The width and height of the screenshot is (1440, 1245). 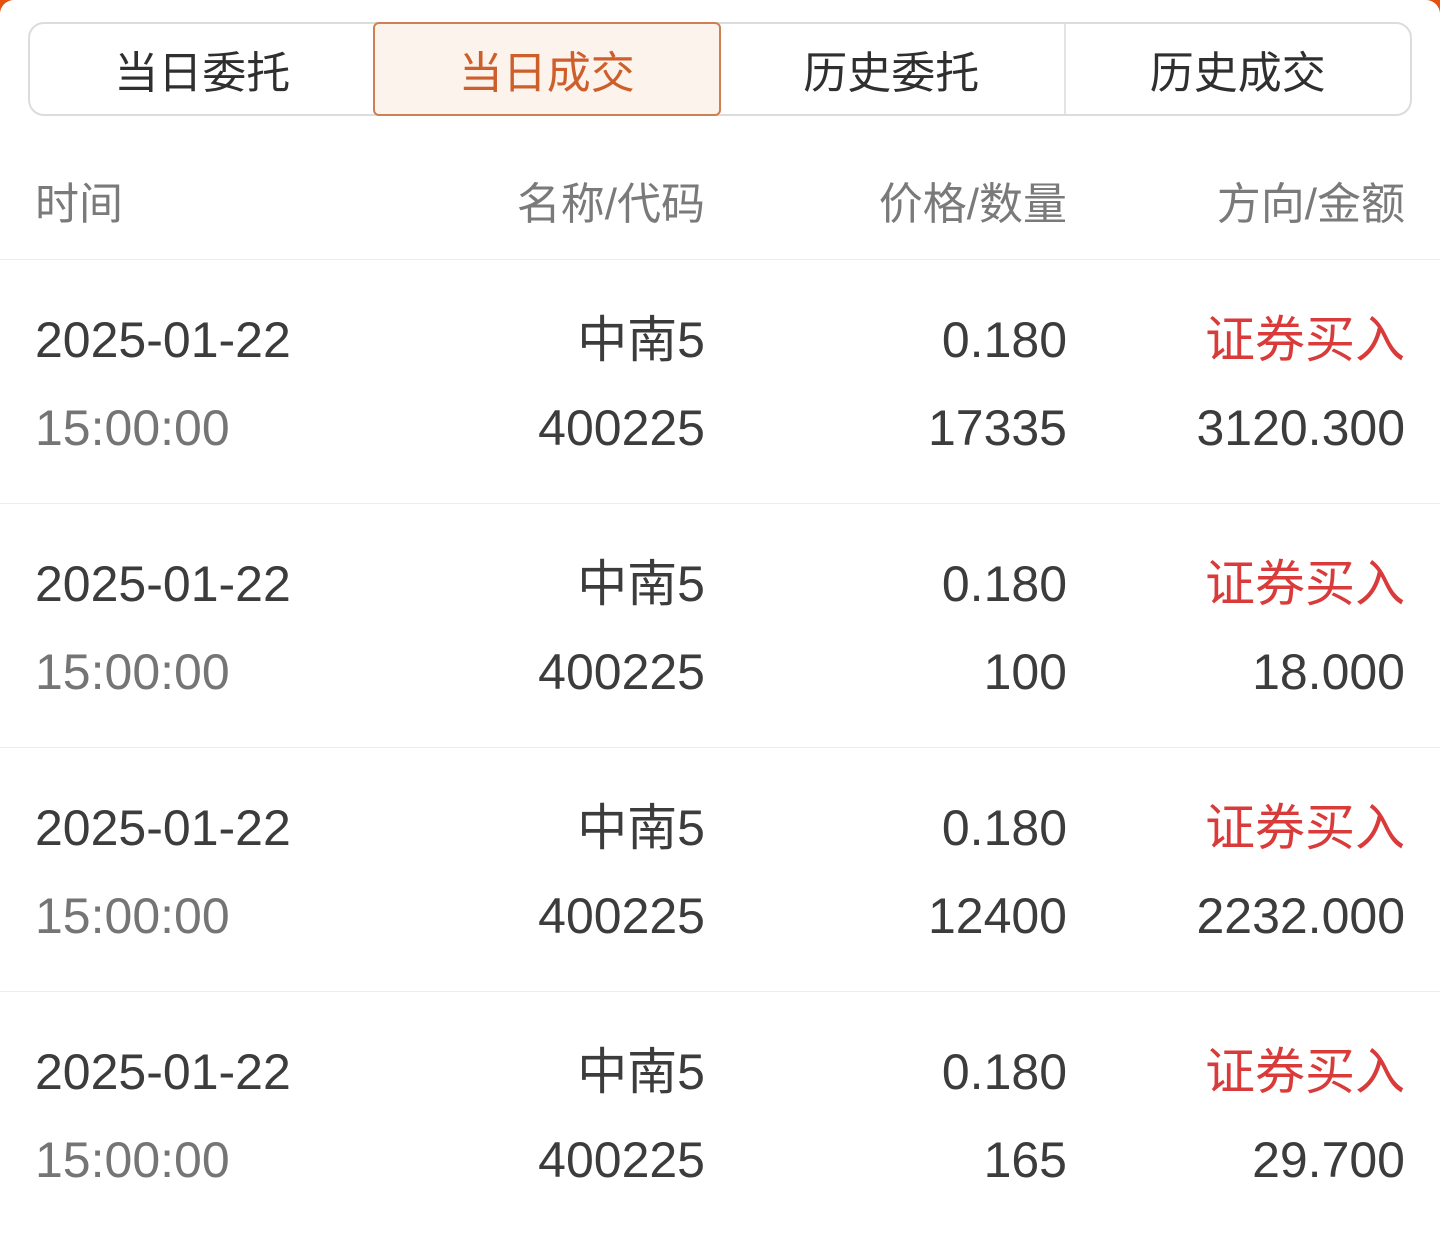 What do you see at coordinates (997, 428) in the screenshot?
I see `trade-quantity: 17335` at bounding box center [997, 428].